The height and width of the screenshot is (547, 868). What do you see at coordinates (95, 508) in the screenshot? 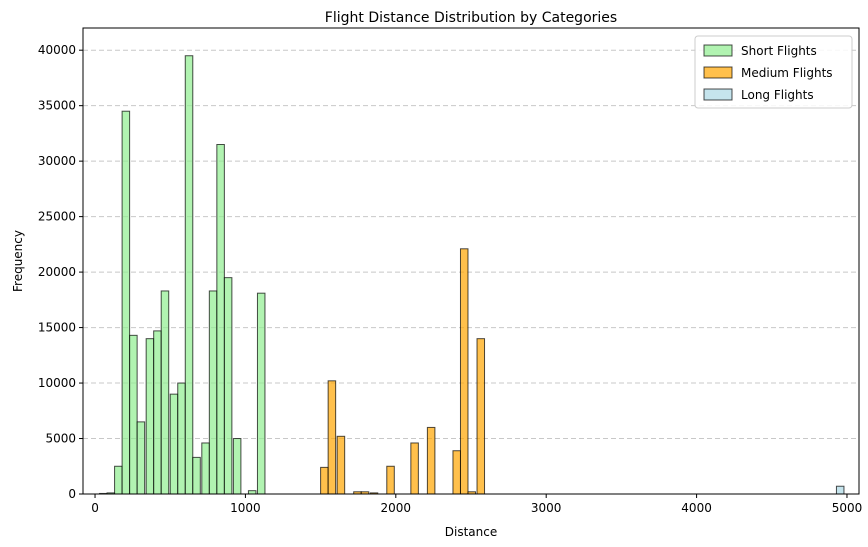
I see `x-tick-label: 0` at bounding box center [95, 508].